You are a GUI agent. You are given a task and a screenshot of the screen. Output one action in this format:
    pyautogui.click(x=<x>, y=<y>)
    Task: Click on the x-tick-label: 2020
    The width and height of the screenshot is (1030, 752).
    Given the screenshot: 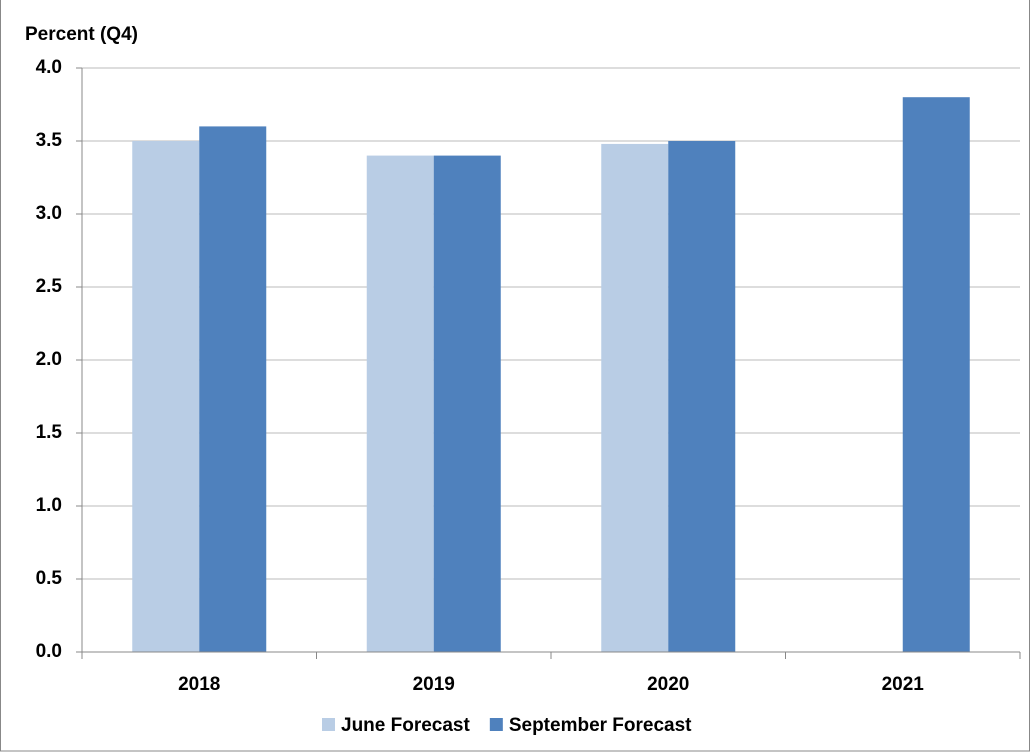 What is the action you would take?
    pyautogui.click(x=668, y=684)
    